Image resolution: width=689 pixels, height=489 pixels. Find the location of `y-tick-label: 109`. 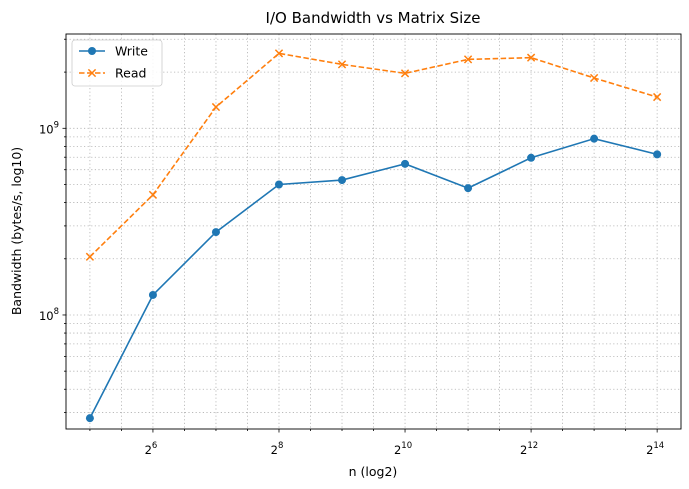

y-tick-label: 109 is located at coordinates (49, 128).